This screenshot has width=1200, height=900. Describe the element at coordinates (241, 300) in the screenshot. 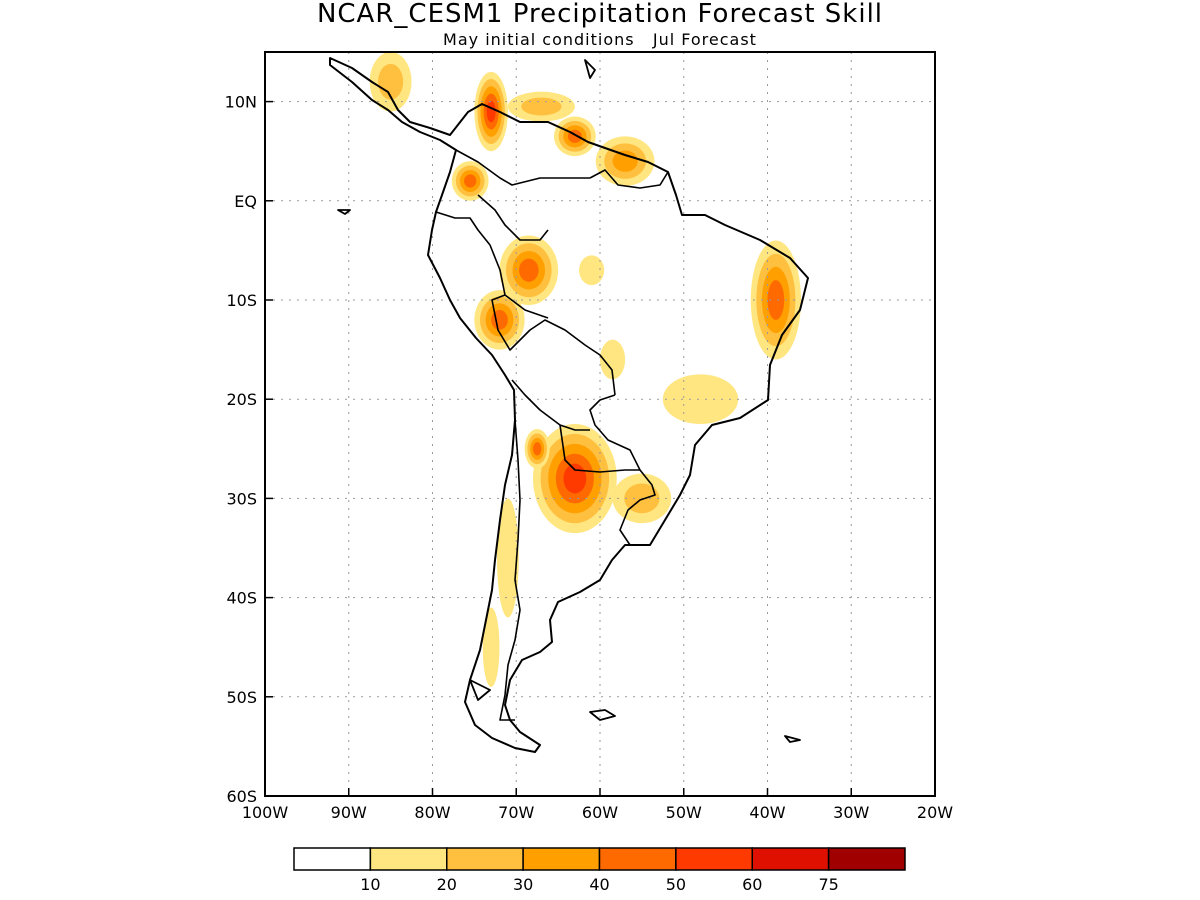

I see `y-tick-label: 10S` at that location.